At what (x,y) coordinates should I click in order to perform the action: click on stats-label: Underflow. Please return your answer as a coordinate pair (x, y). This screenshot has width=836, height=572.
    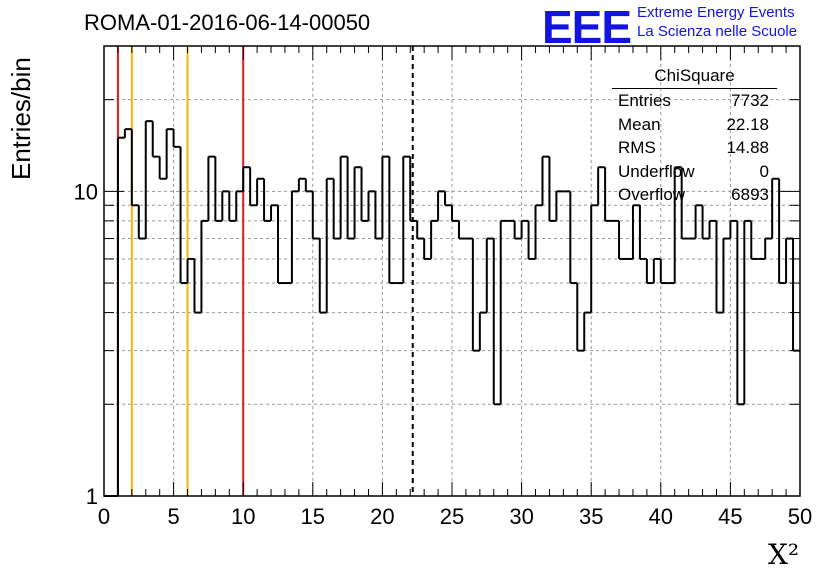
    Looking at the image, I should click on (656, 171).